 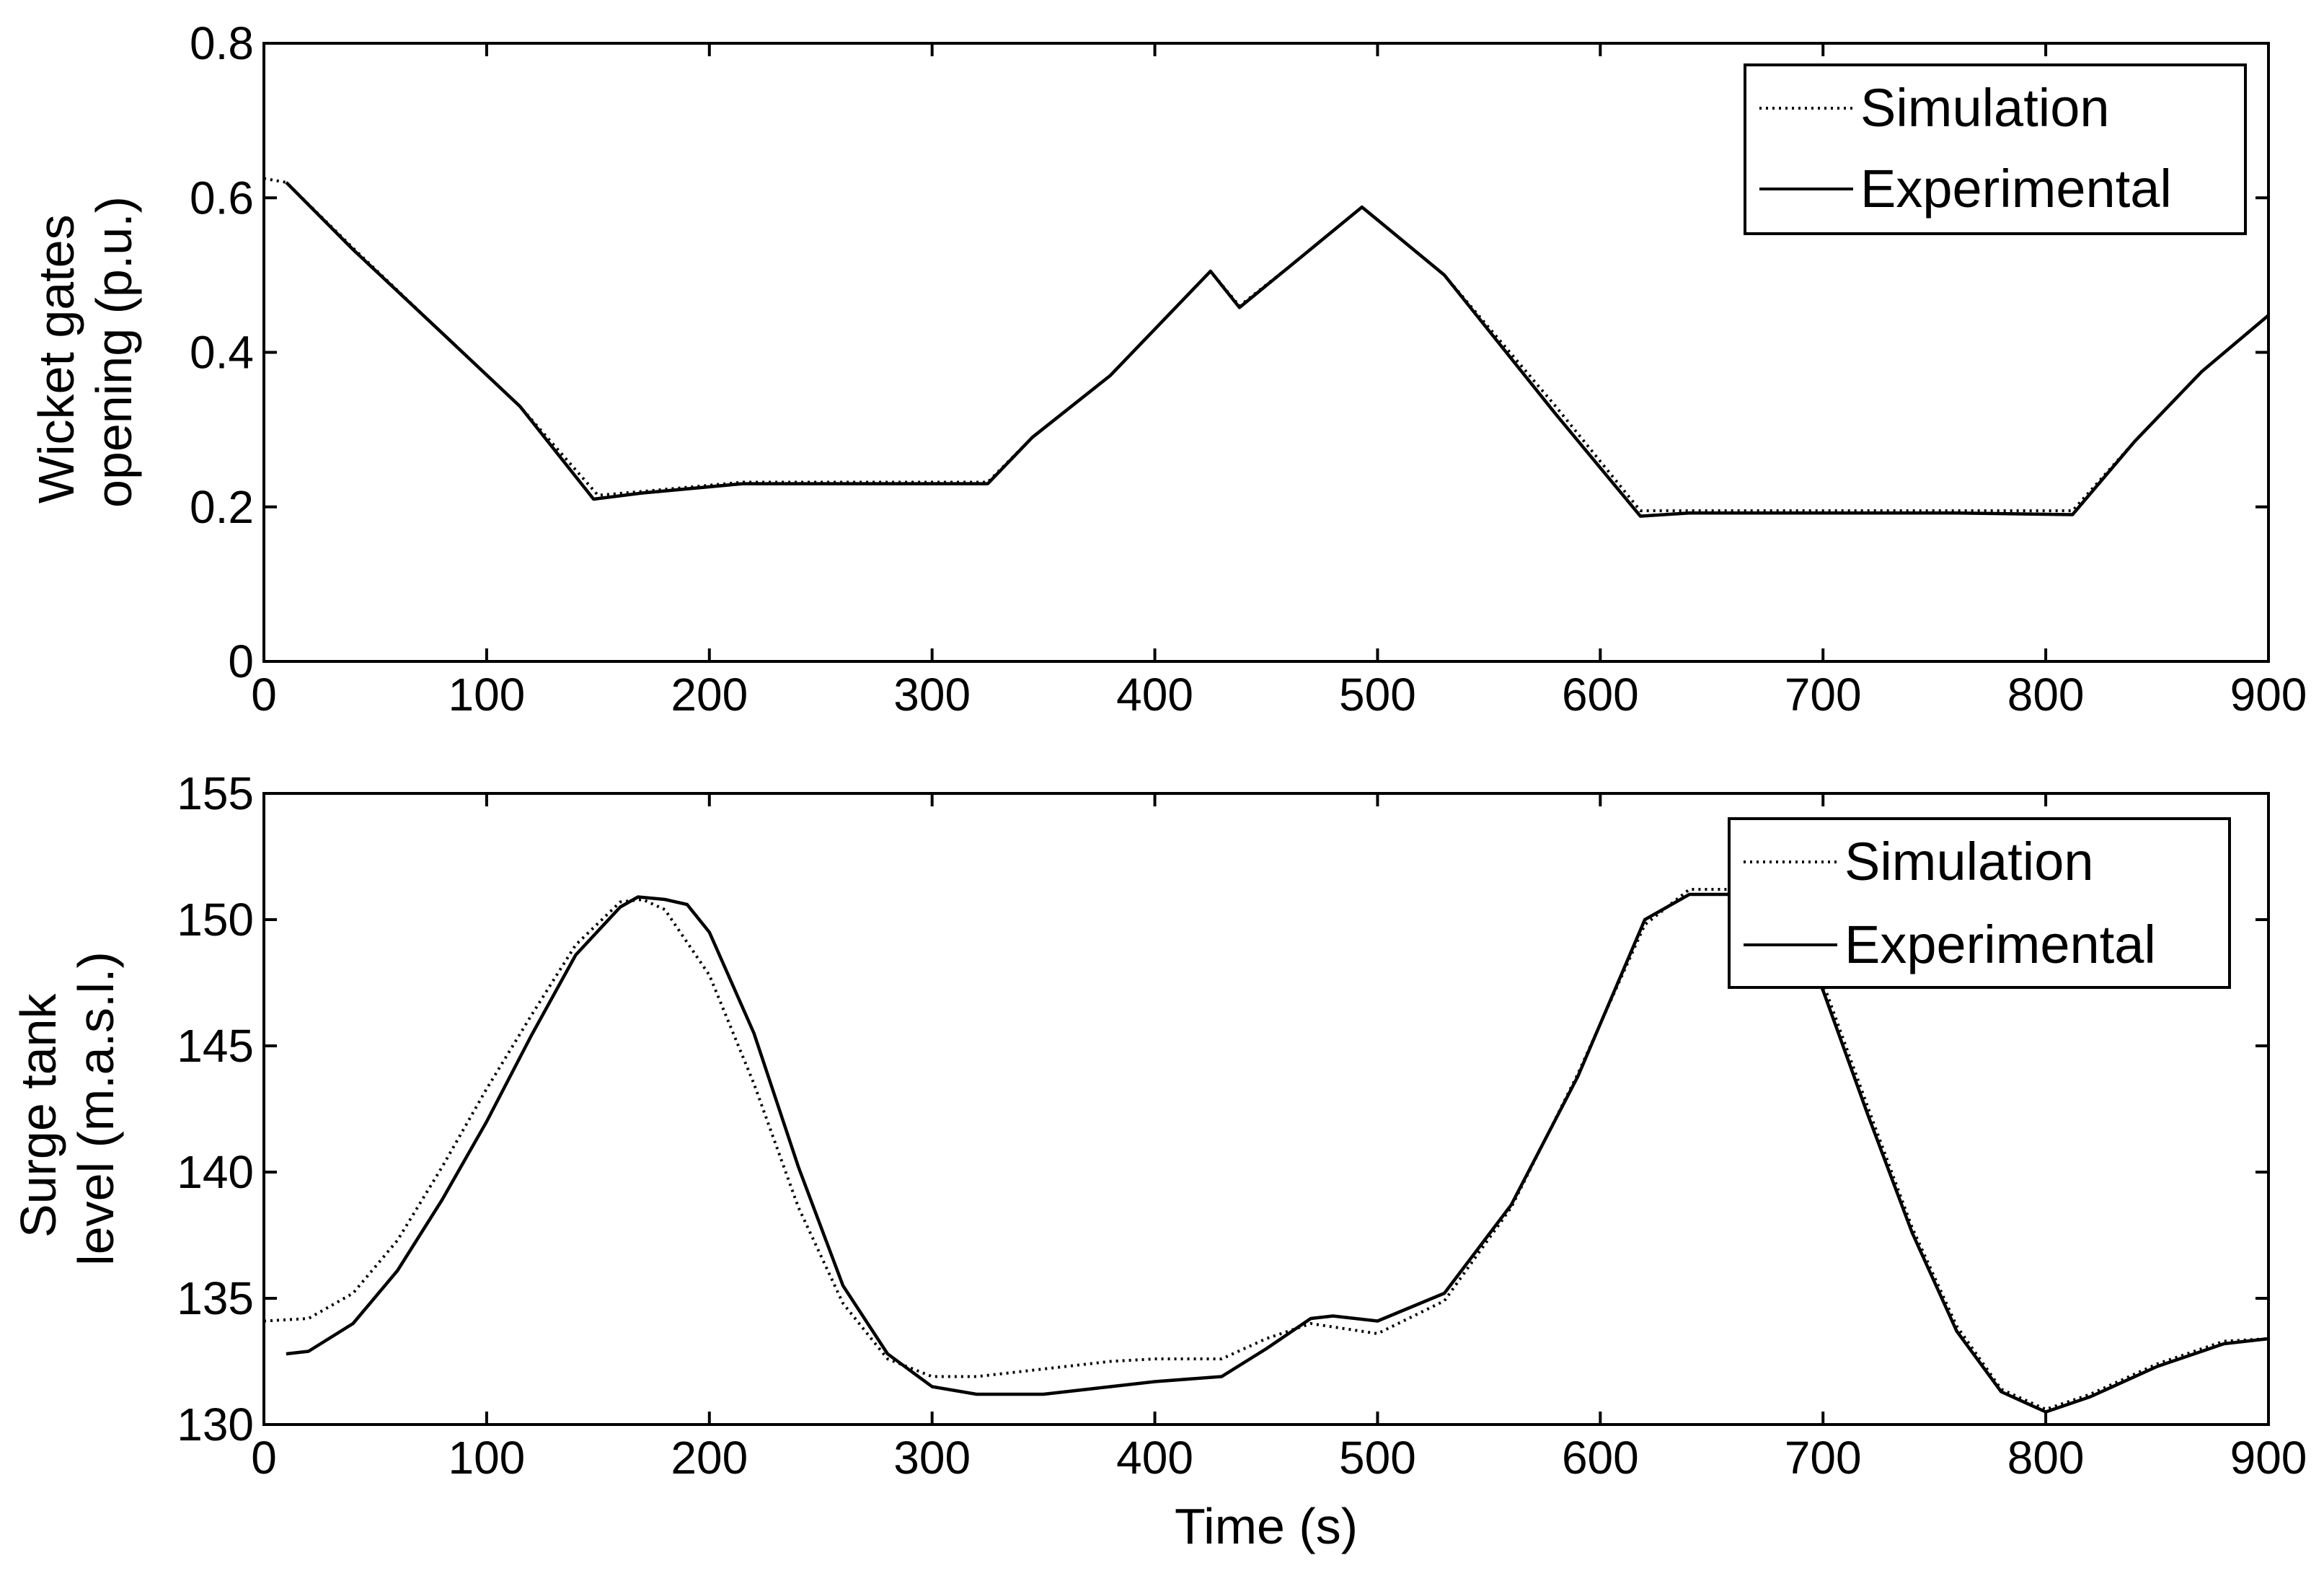 What do you see at coordinates (215, 1172) in the screenshot?
I see `bottom-y-tick-label: 140` at bounding box center [215, 1172].